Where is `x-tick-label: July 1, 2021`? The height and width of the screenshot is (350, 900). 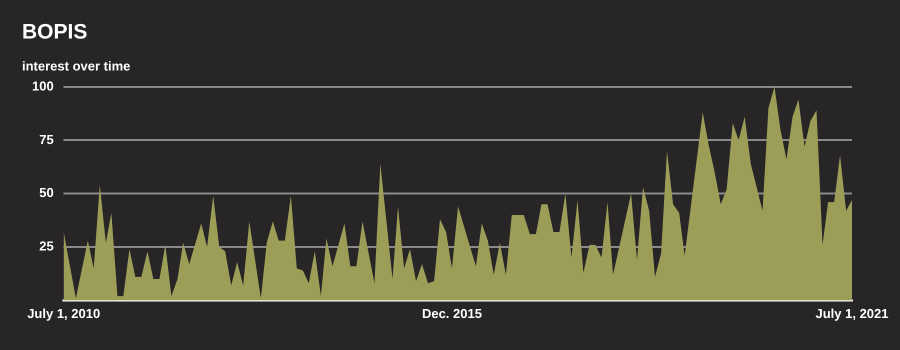 x-tick-label: July 1, 2021 is located at coordinates (852, 313).